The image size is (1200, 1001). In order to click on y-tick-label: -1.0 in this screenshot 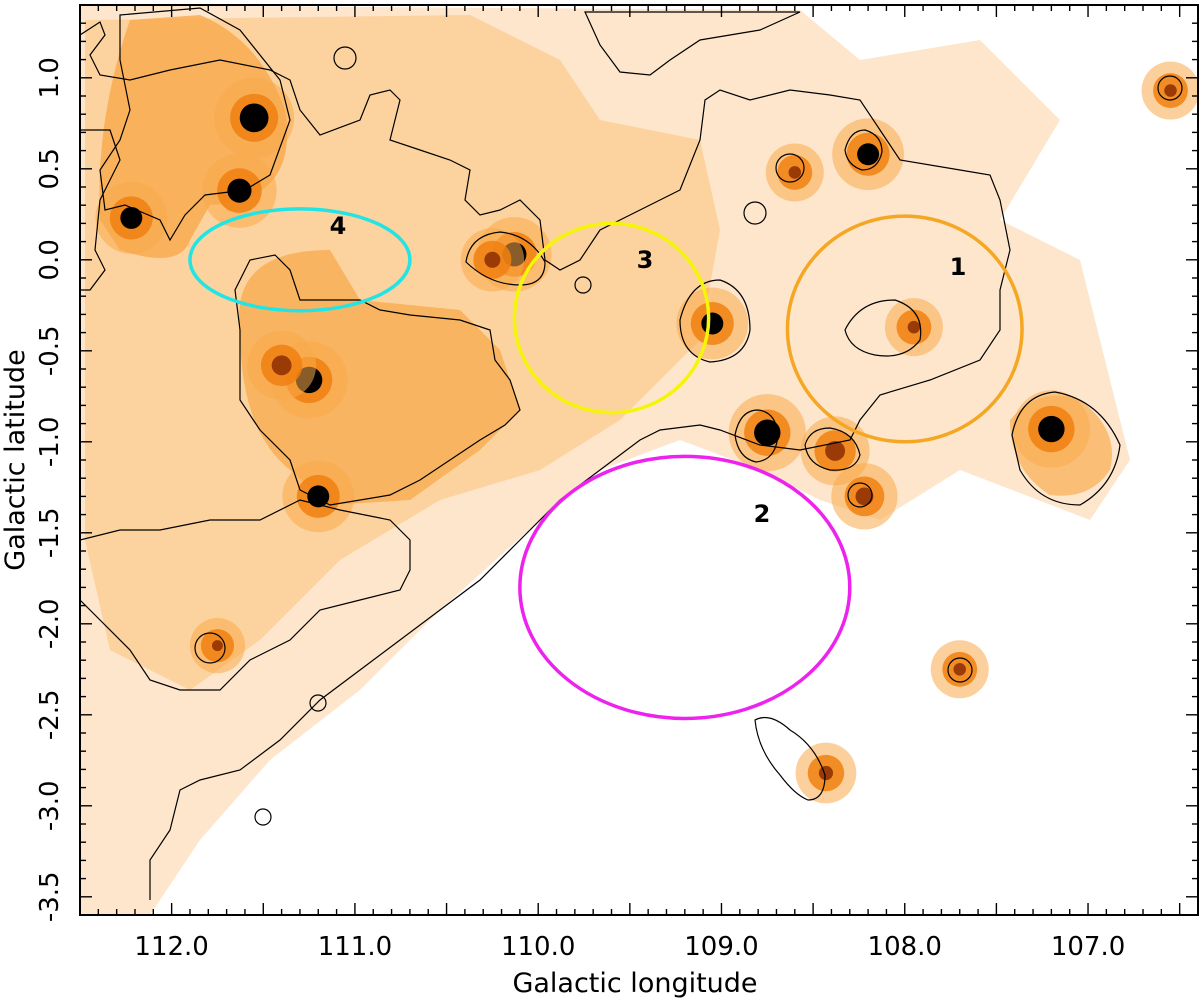, I will do `click(50, 441)`.